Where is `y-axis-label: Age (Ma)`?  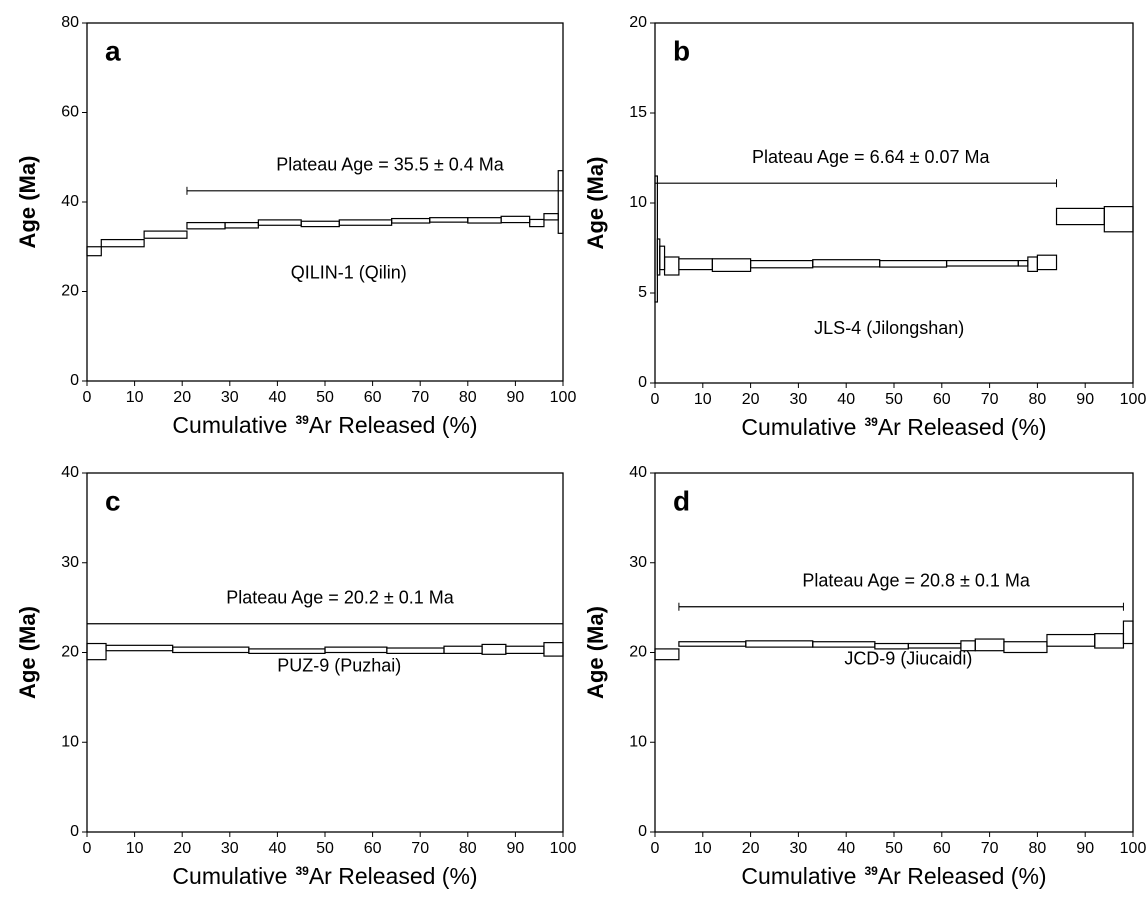
y-axis-label: Age (Ma) is located at coordinates (595, 203).